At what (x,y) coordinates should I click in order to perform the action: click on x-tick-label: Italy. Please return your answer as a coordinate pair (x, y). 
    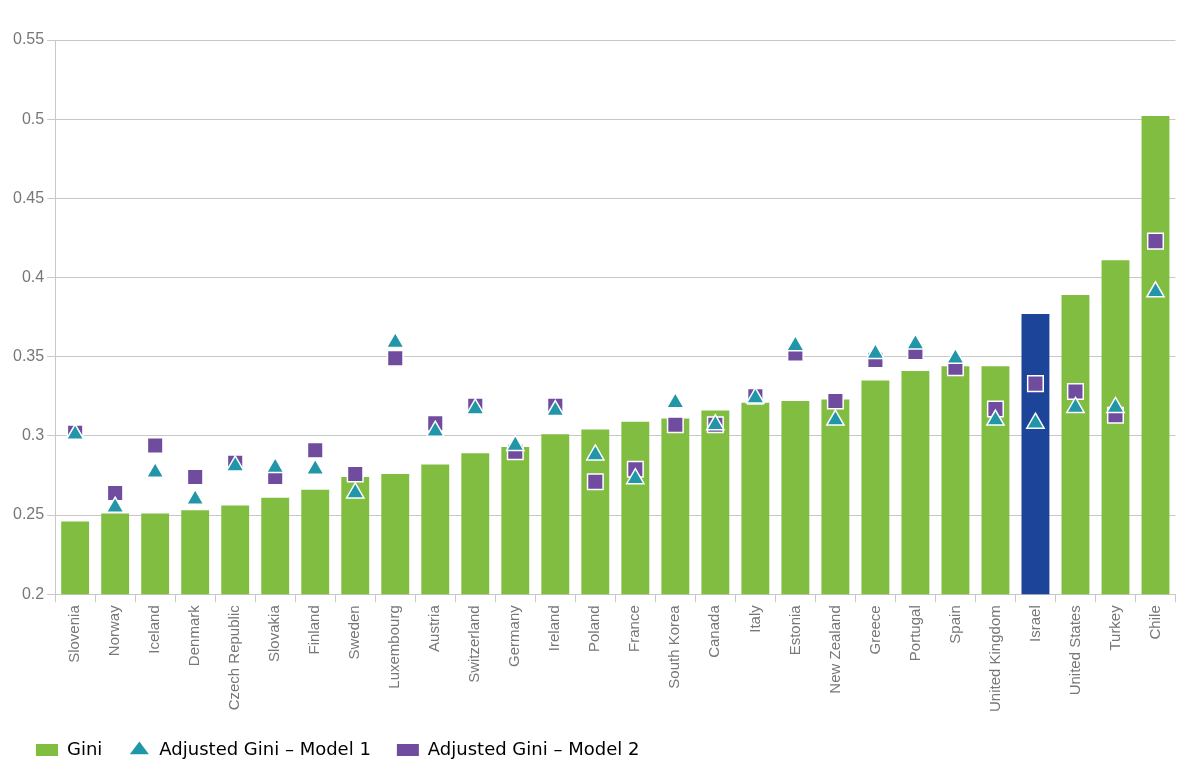
    Looking at the image, I should click on (754, 618).